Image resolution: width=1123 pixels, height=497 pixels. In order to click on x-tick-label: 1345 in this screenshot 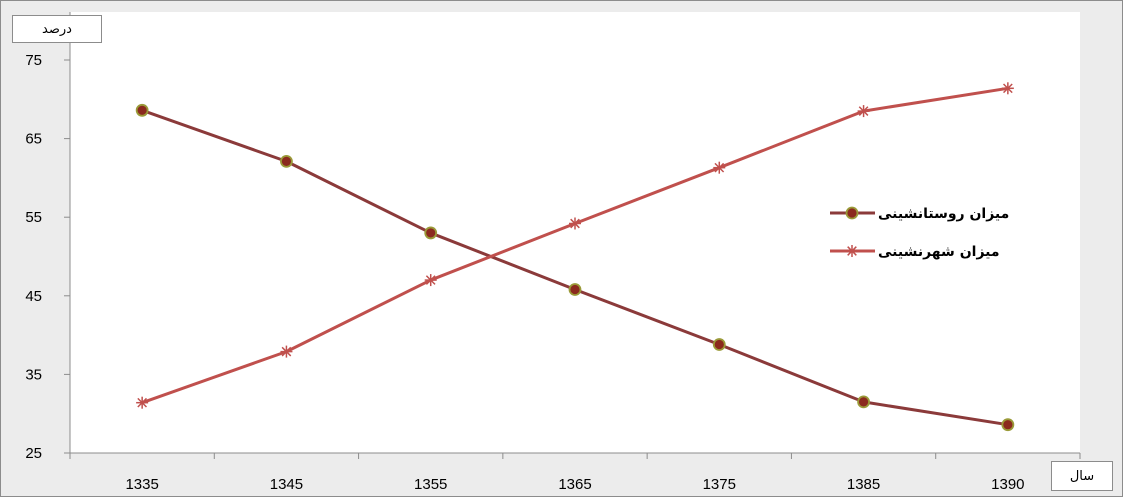, I will do `click(286, 484)`.